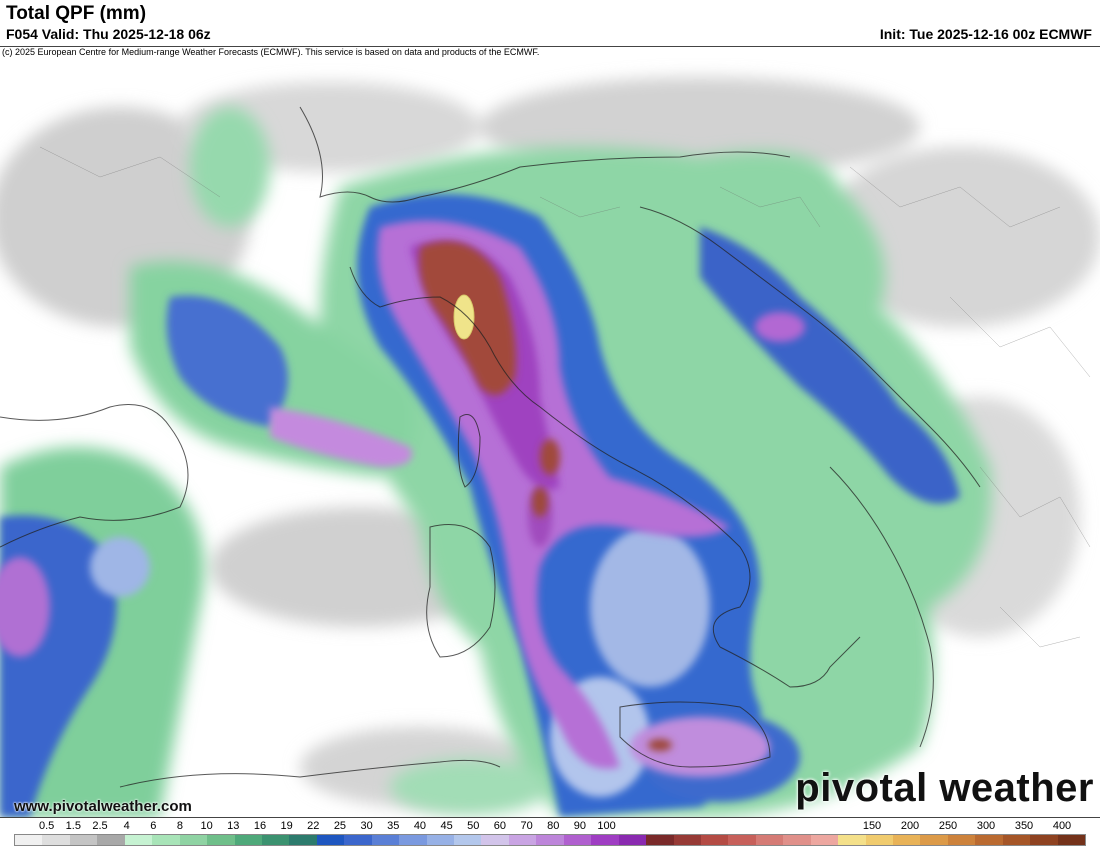  Describe the element at coordinates (73, 826) in the screenshot. I see `color-scale-label: 1.5` at that location.